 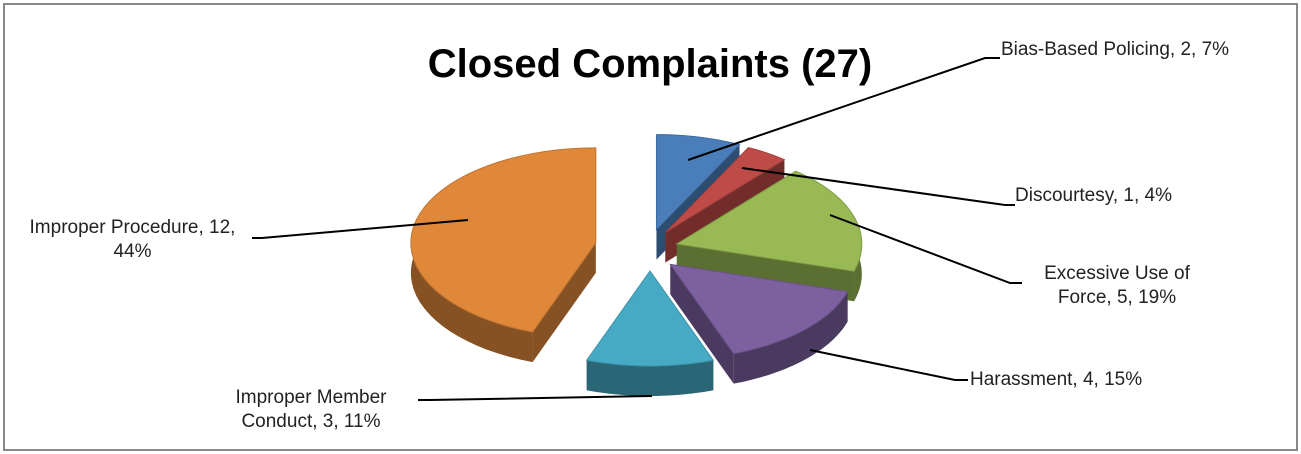 I want to click on data-label: Discourtesy, 1, 4%, so click(x=1093, y=195).